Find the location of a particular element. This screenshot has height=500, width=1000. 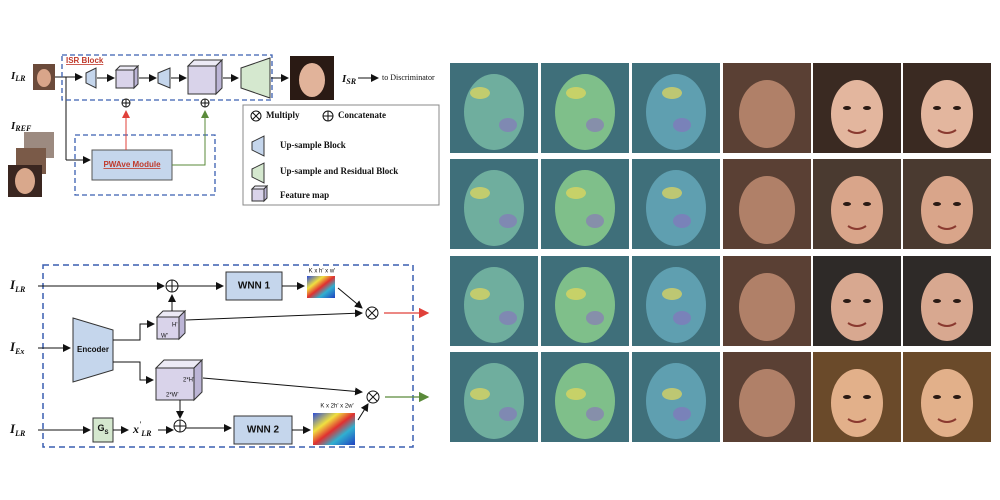

input-label: IEx is located at coordinates (16, 347).